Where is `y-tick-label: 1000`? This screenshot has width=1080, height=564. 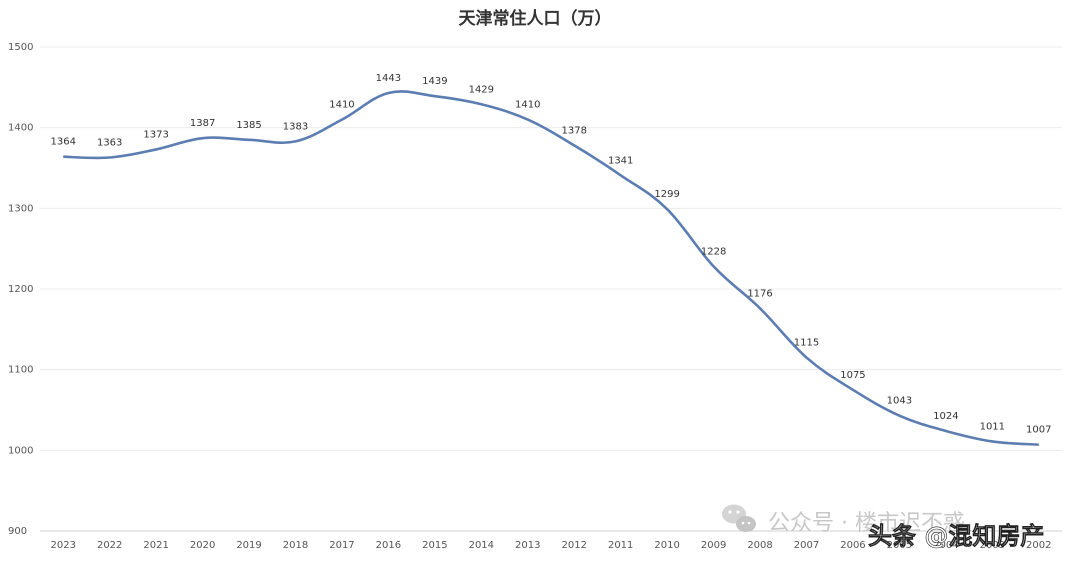
y-tick-label: 1000 is located at coordinates (20, 450).